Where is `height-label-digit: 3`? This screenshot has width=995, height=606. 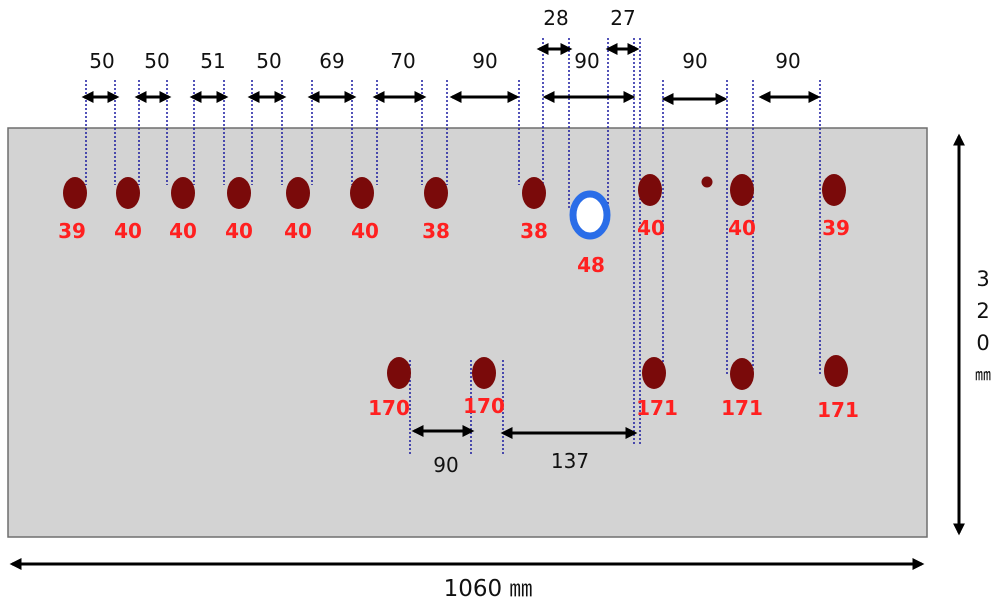
height-label-digit: 3 is located at coordinates (982, 279).